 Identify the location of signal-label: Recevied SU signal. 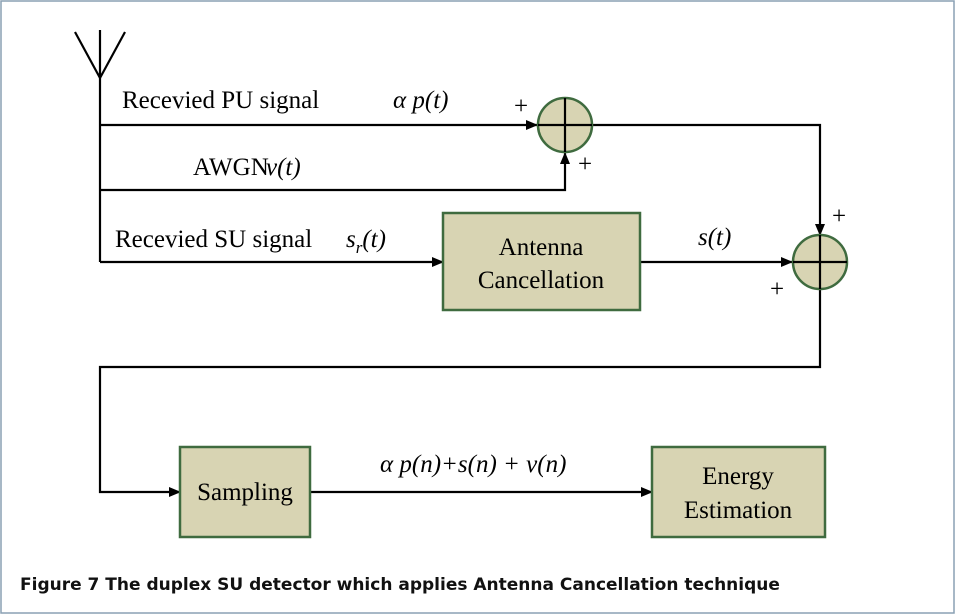
(213, 239).